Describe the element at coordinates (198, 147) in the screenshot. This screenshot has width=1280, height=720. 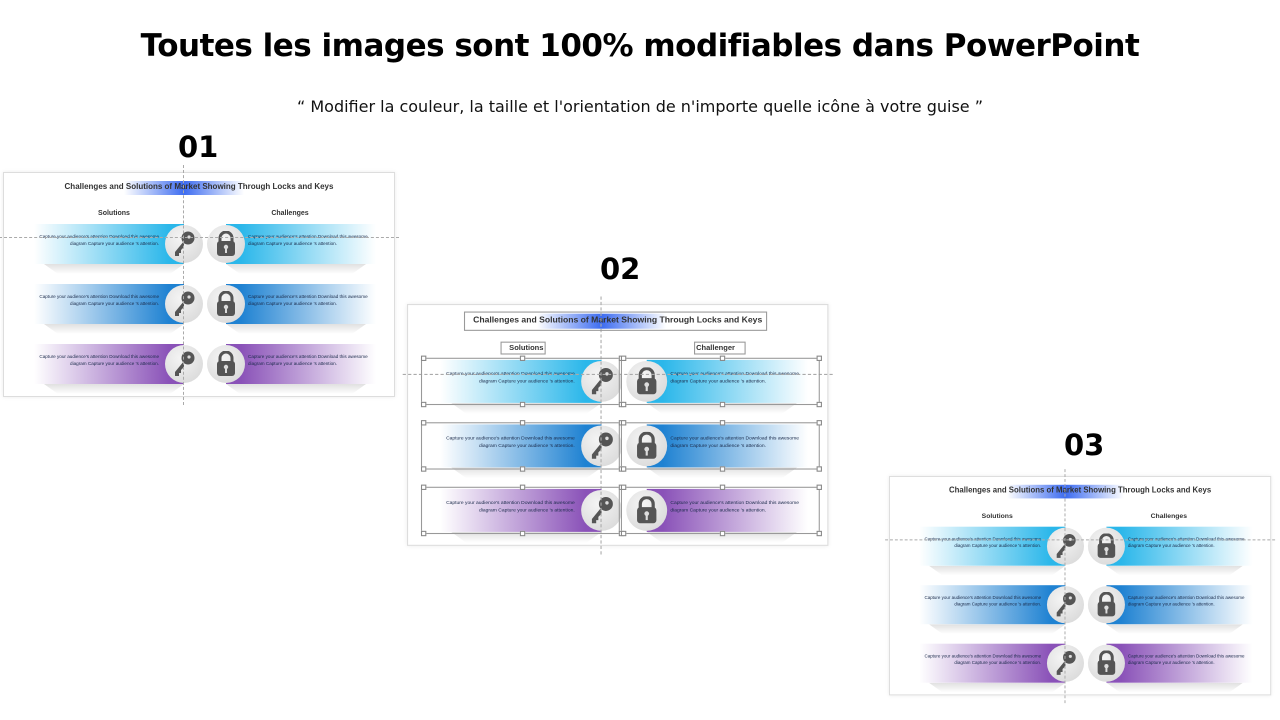
I see `example-number: 01` at that location.